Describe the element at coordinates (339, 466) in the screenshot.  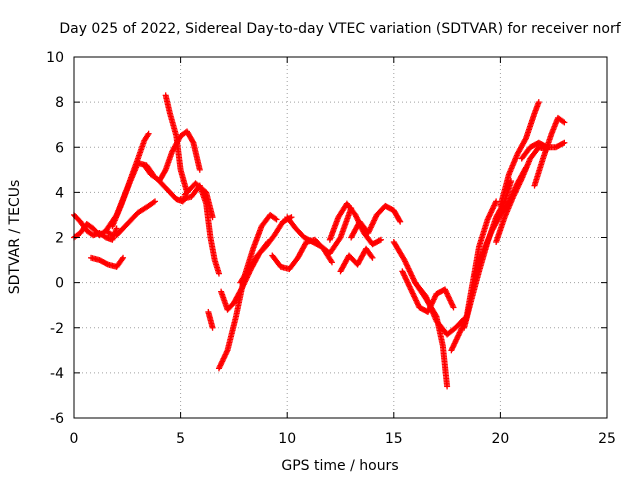
I see `x-axis-label: GPS time / hours` at that location.